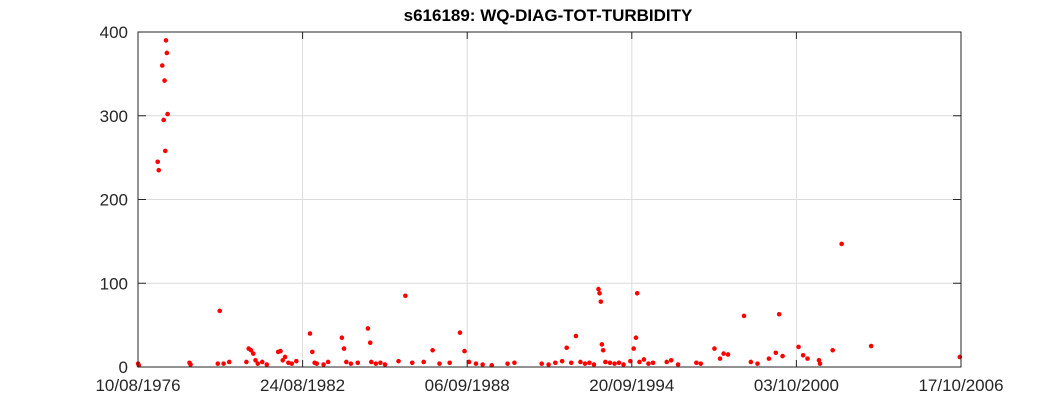  I want to click on y-tick-label: 400, so click(114, 32).